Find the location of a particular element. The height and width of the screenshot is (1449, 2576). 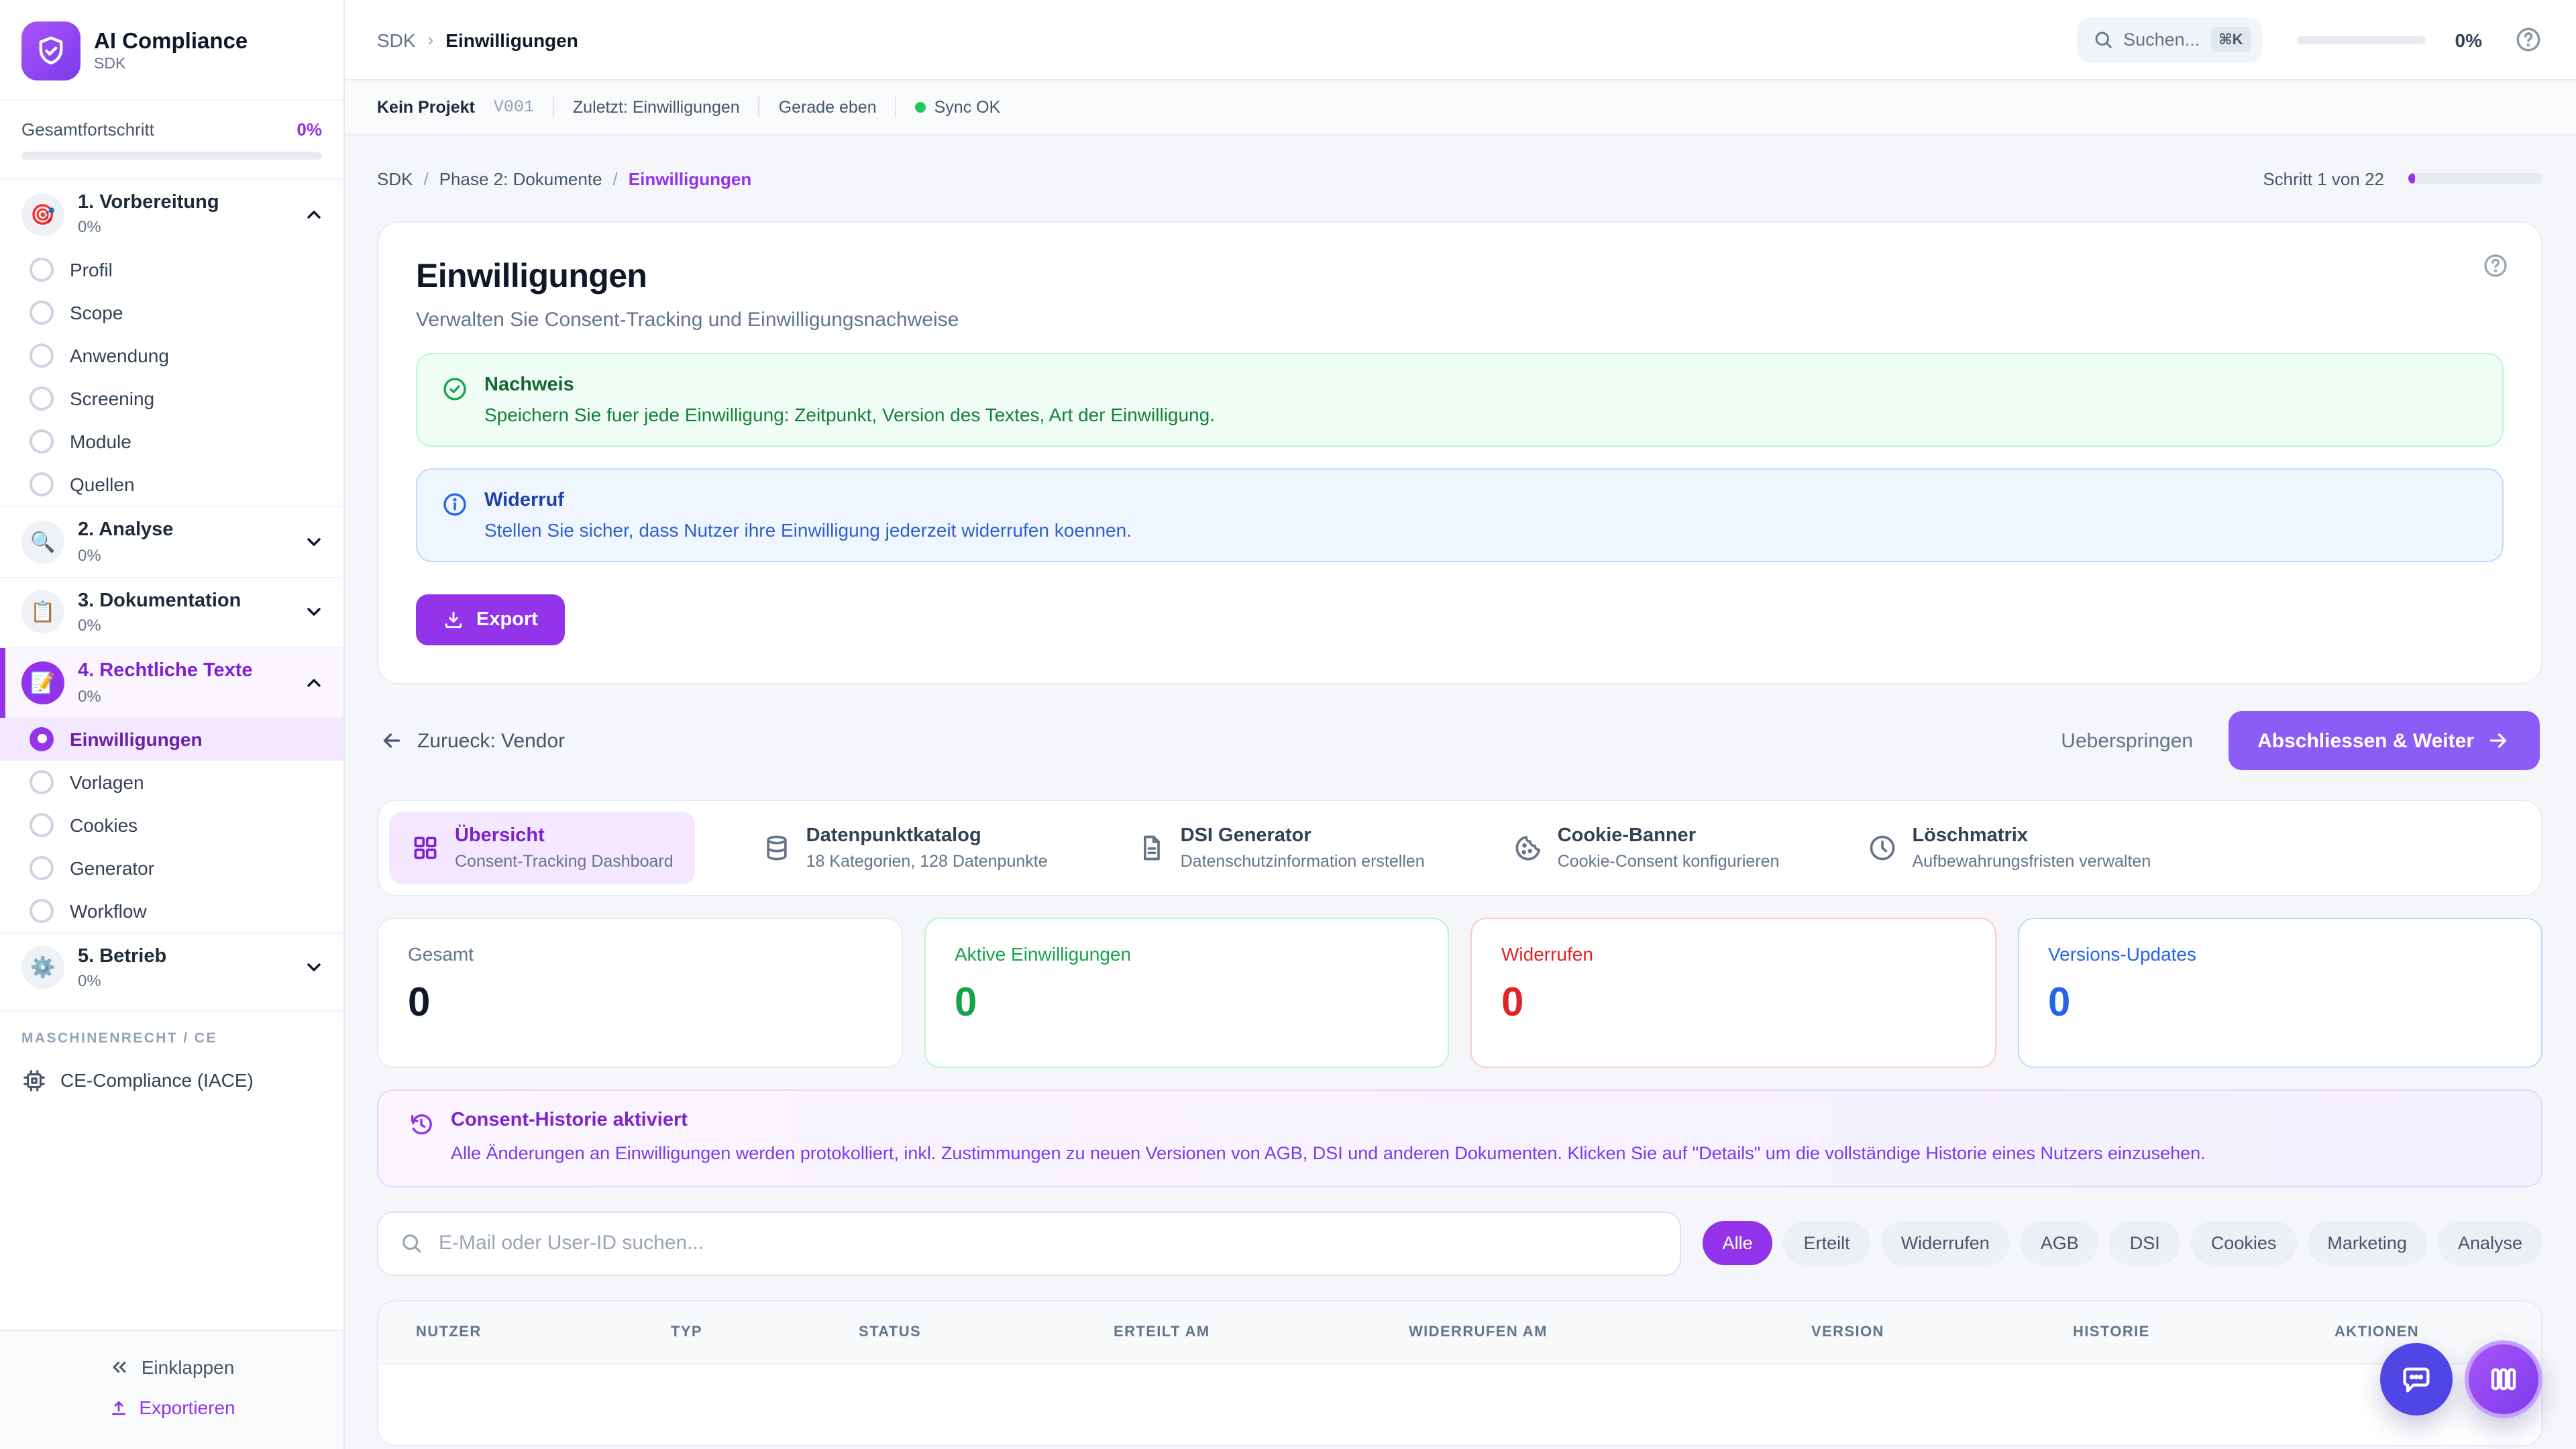

help-icon is located at coordinates (2528, 39).